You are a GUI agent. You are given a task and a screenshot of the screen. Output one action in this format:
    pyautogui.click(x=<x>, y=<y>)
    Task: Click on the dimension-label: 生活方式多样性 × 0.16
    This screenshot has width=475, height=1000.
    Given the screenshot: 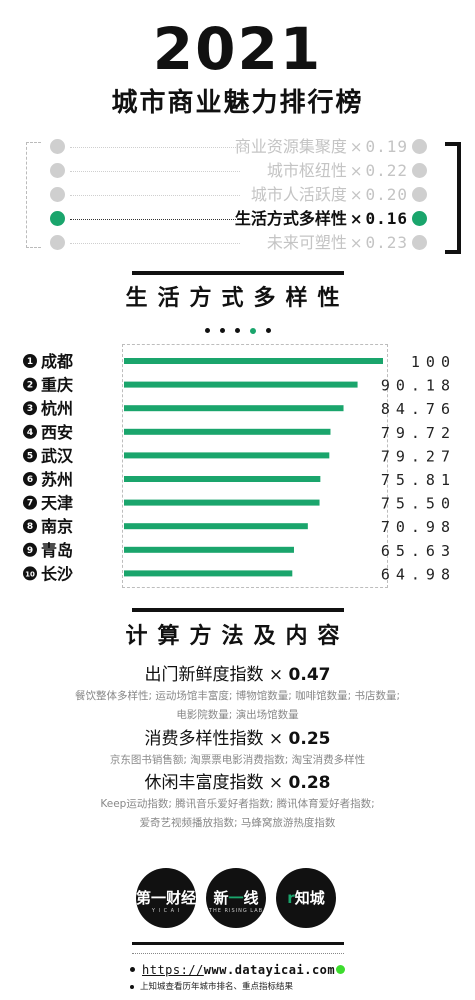 What is the action you would take?
    pyautogui.click(x=321, y=219)
    